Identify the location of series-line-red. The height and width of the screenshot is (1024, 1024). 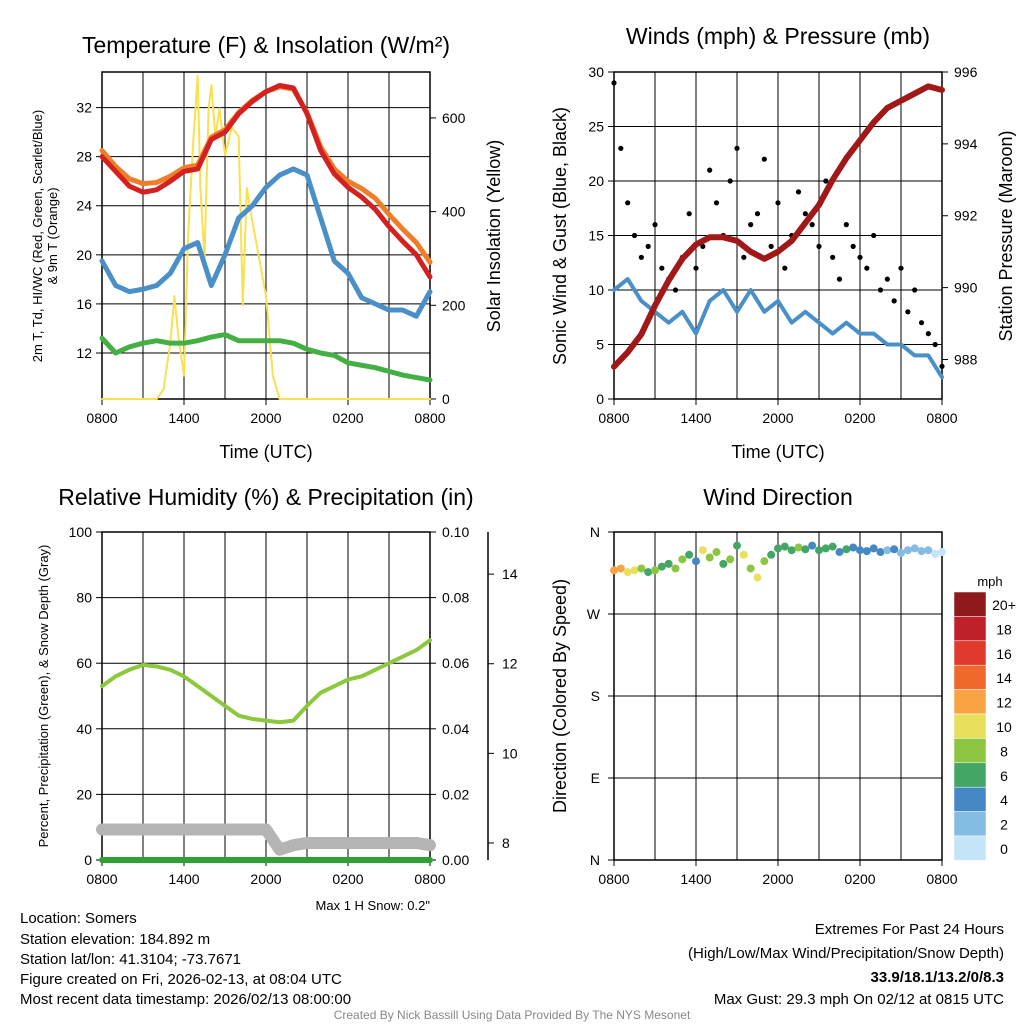
(266, 181).